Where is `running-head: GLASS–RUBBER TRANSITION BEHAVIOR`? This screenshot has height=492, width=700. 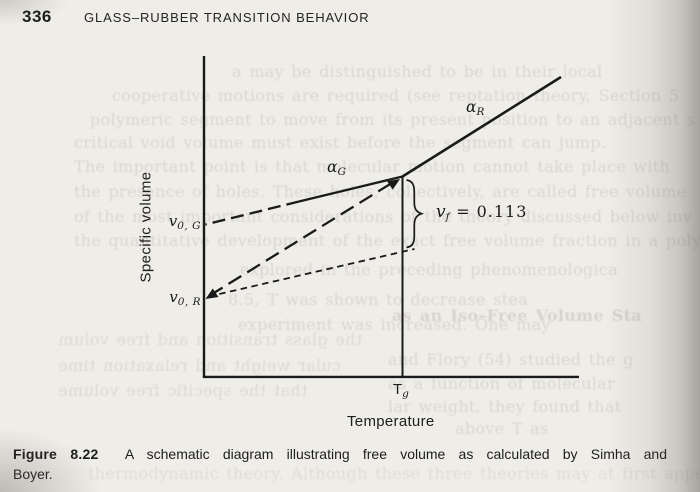
running-head: GLASS–RUBBER TRANSITION BEHAVIOR is located at coordinates (227, 17).